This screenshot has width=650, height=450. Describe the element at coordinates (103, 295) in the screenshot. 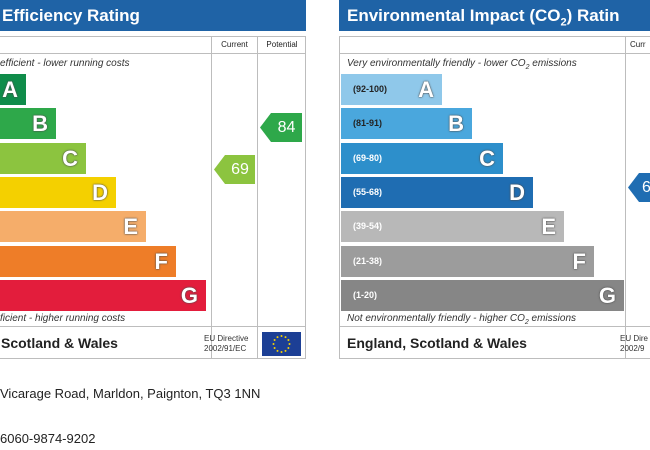

I see `energy-band-g: G` at that location.